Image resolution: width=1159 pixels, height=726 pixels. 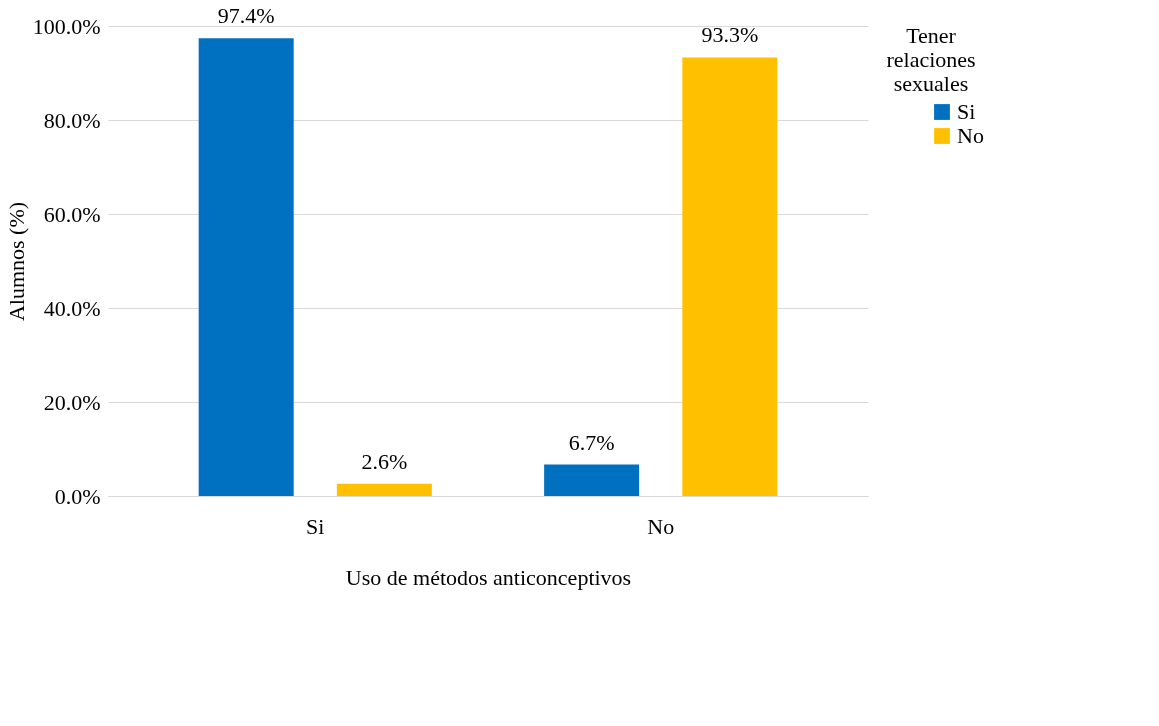 I want to click on y-tick-label: 100.0%, so click(x=66, y=26).